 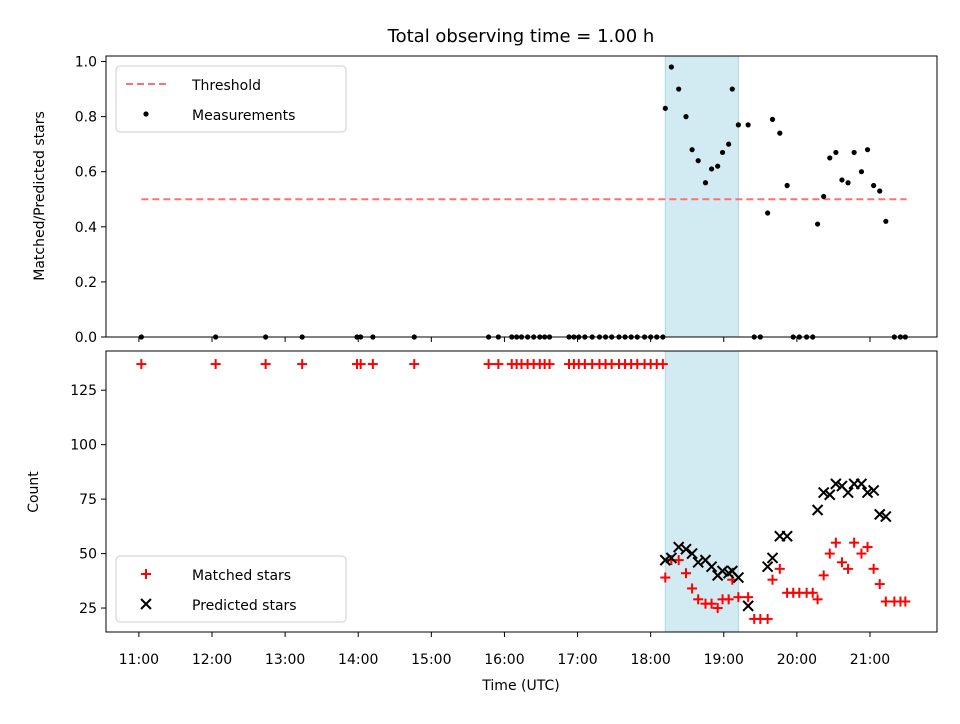 I want to click on y-tick-label: 1.0, so click(x=86, y=63).